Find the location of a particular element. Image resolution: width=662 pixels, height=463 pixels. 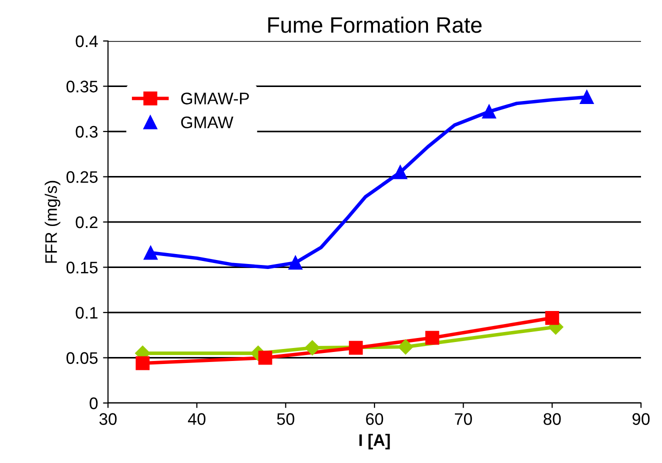

y-tick-label: 0 is located at coordinates (94, 403).